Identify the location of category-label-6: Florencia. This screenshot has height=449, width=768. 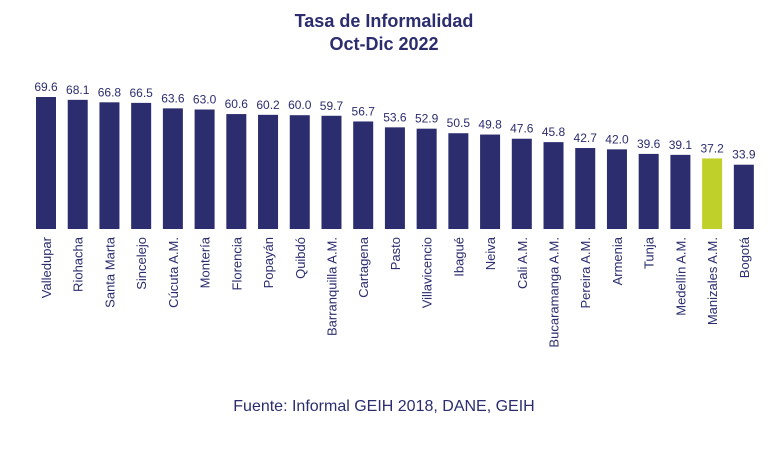
(236, 263).